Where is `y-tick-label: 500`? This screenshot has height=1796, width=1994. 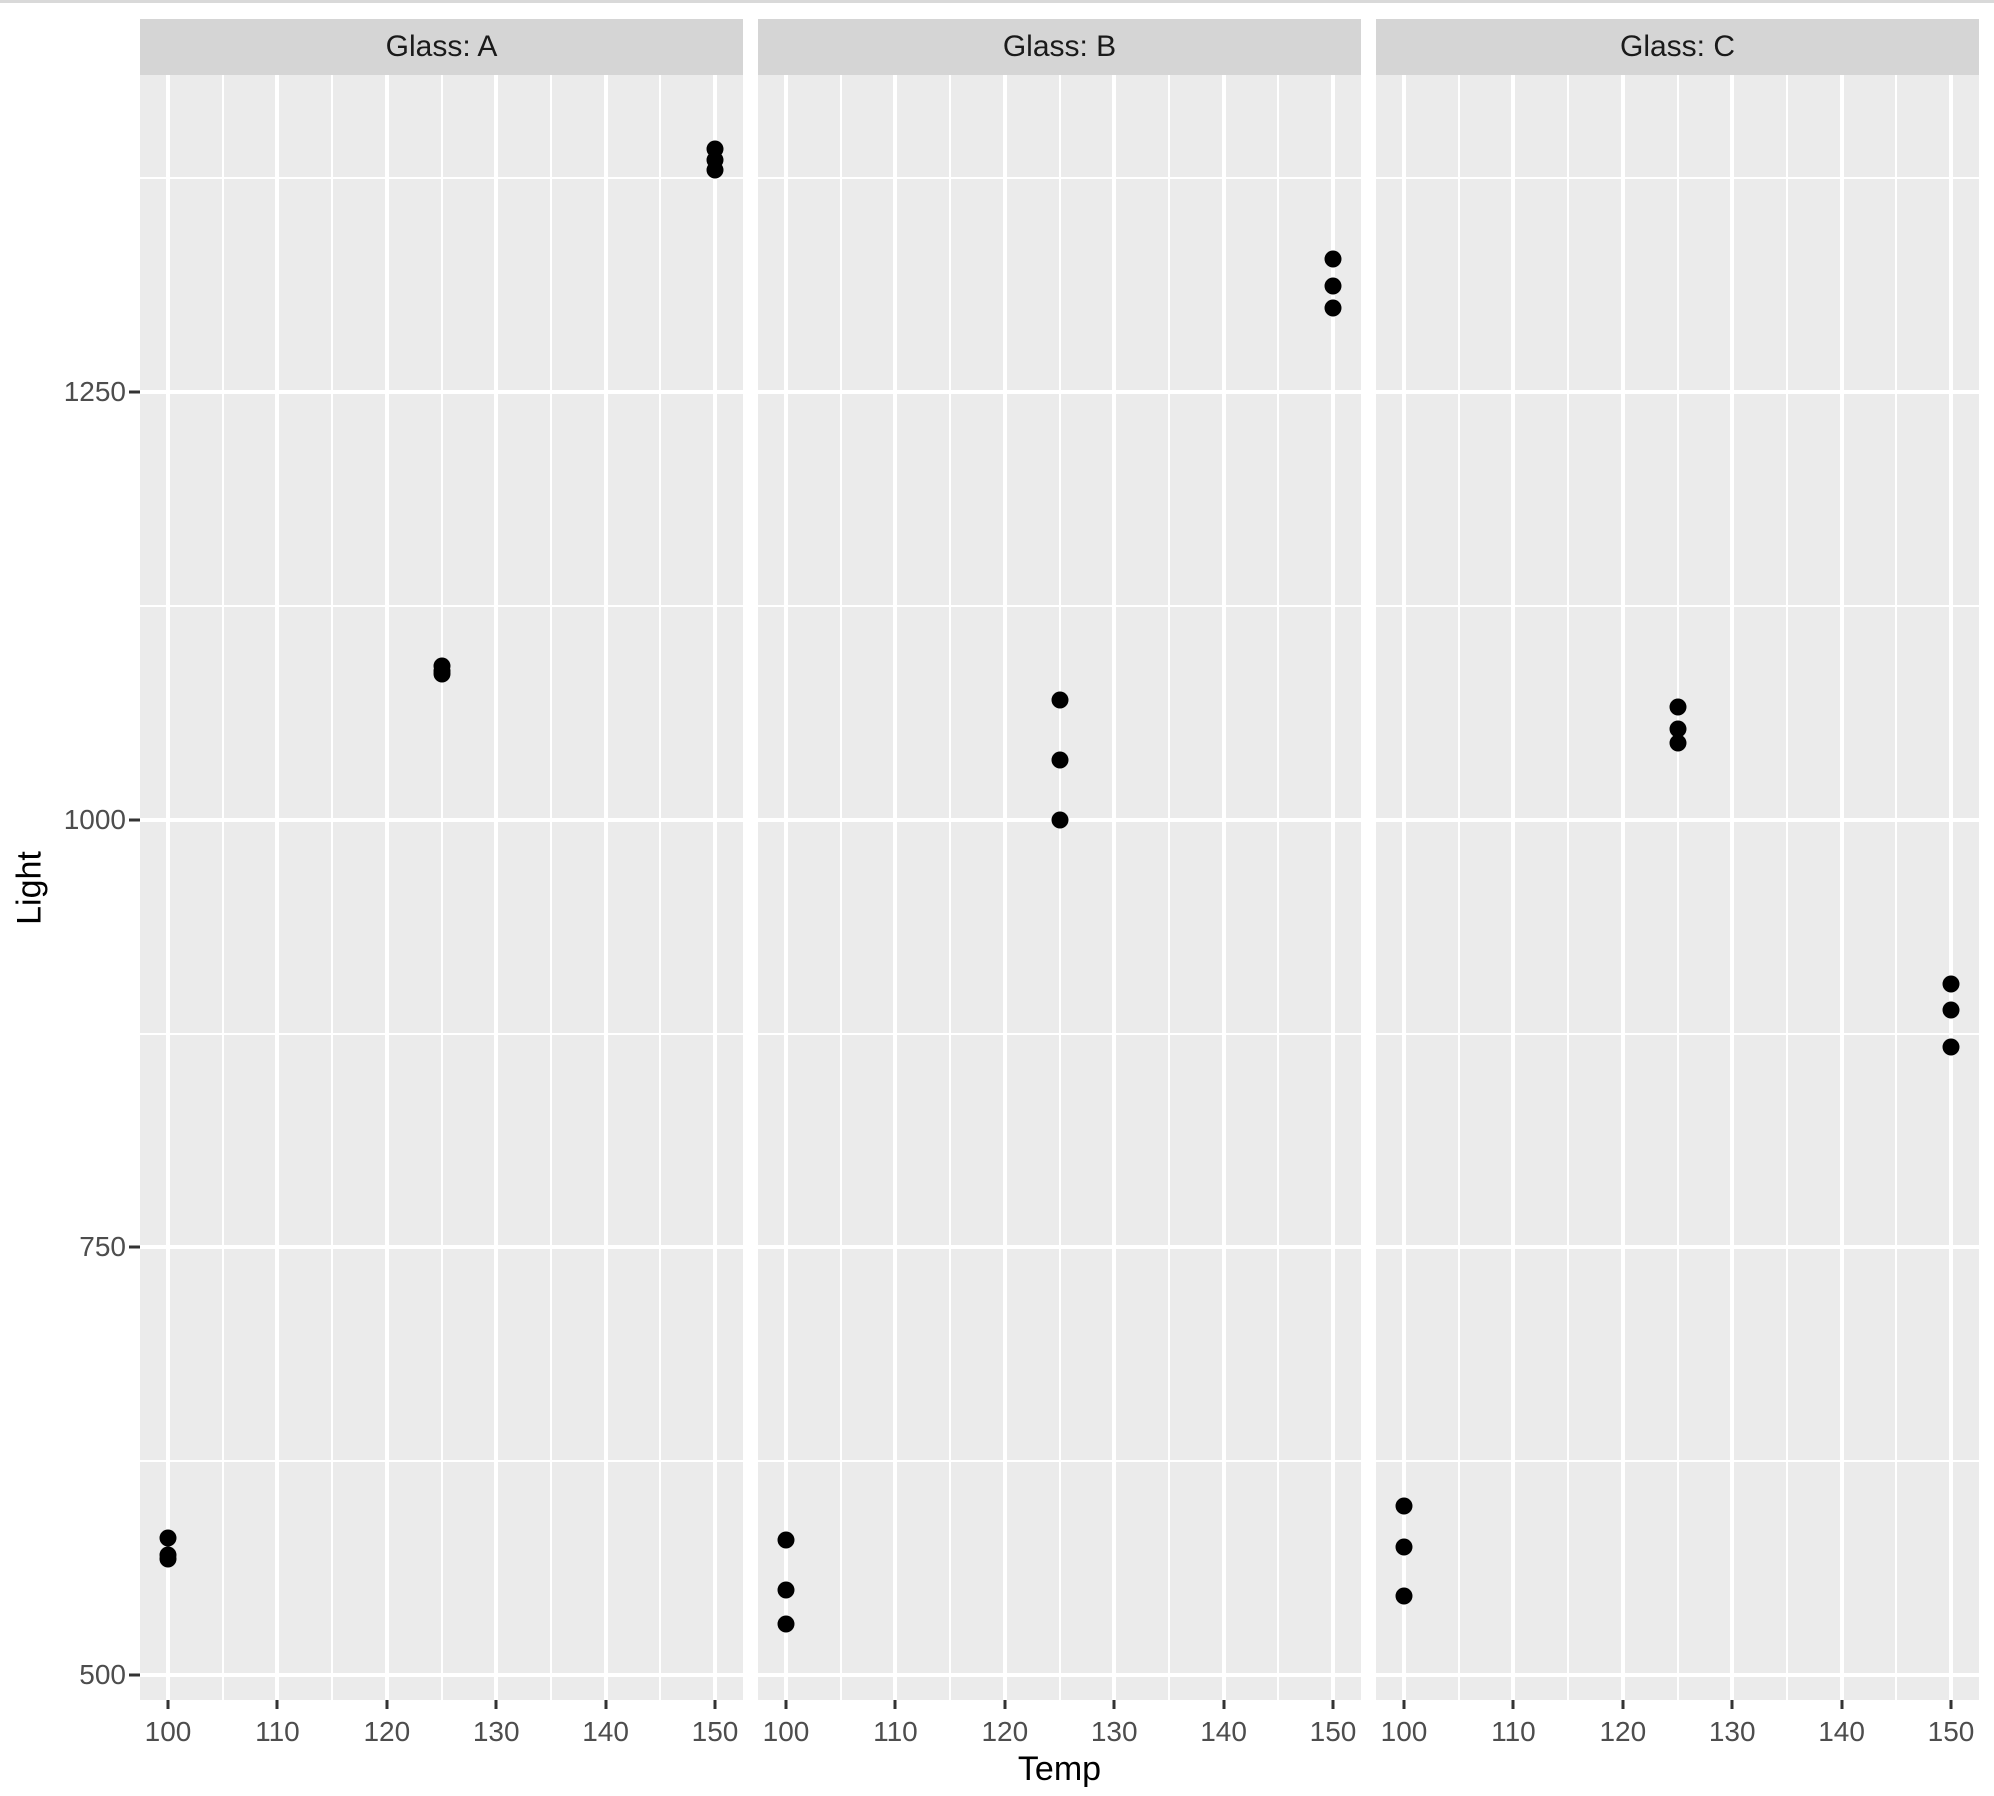 y-tick-label: 500 is located at coordinates (102, 1675).